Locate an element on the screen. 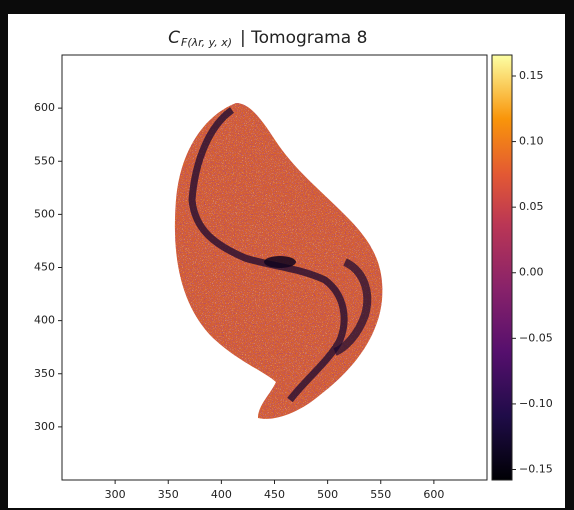  x-tick-label: 600 is located at coordinates (433, 494).